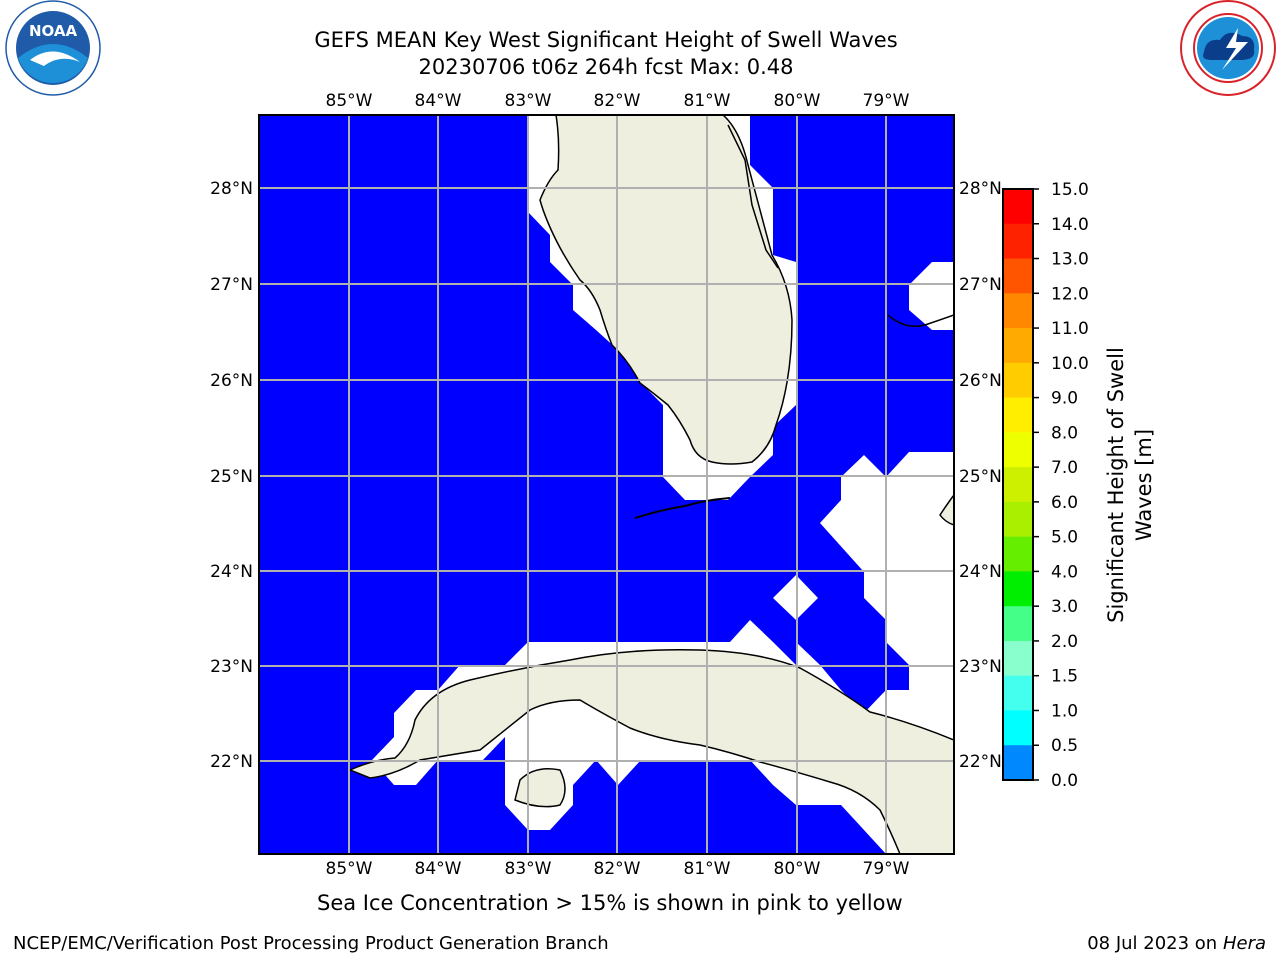  I want to click on colorbar-tick-label: 10.0, so click(1070, 364).